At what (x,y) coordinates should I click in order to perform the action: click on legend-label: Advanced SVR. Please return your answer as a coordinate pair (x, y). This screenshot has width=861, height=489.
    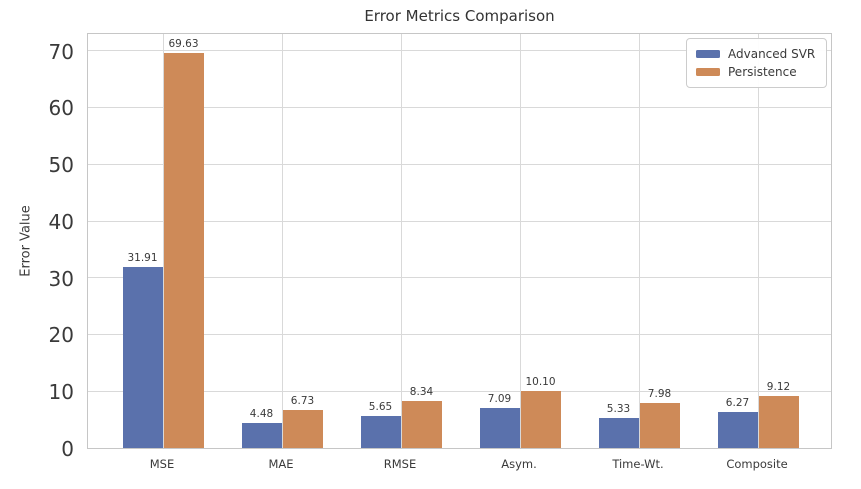
    Looking at the image, I should click on (772, 54).